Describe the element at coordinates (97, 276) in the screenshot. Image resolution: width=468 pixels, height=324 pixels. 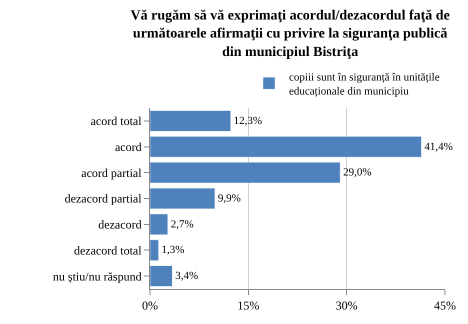
I see `y-tick-label: nu știu/nu răspund` at that location.